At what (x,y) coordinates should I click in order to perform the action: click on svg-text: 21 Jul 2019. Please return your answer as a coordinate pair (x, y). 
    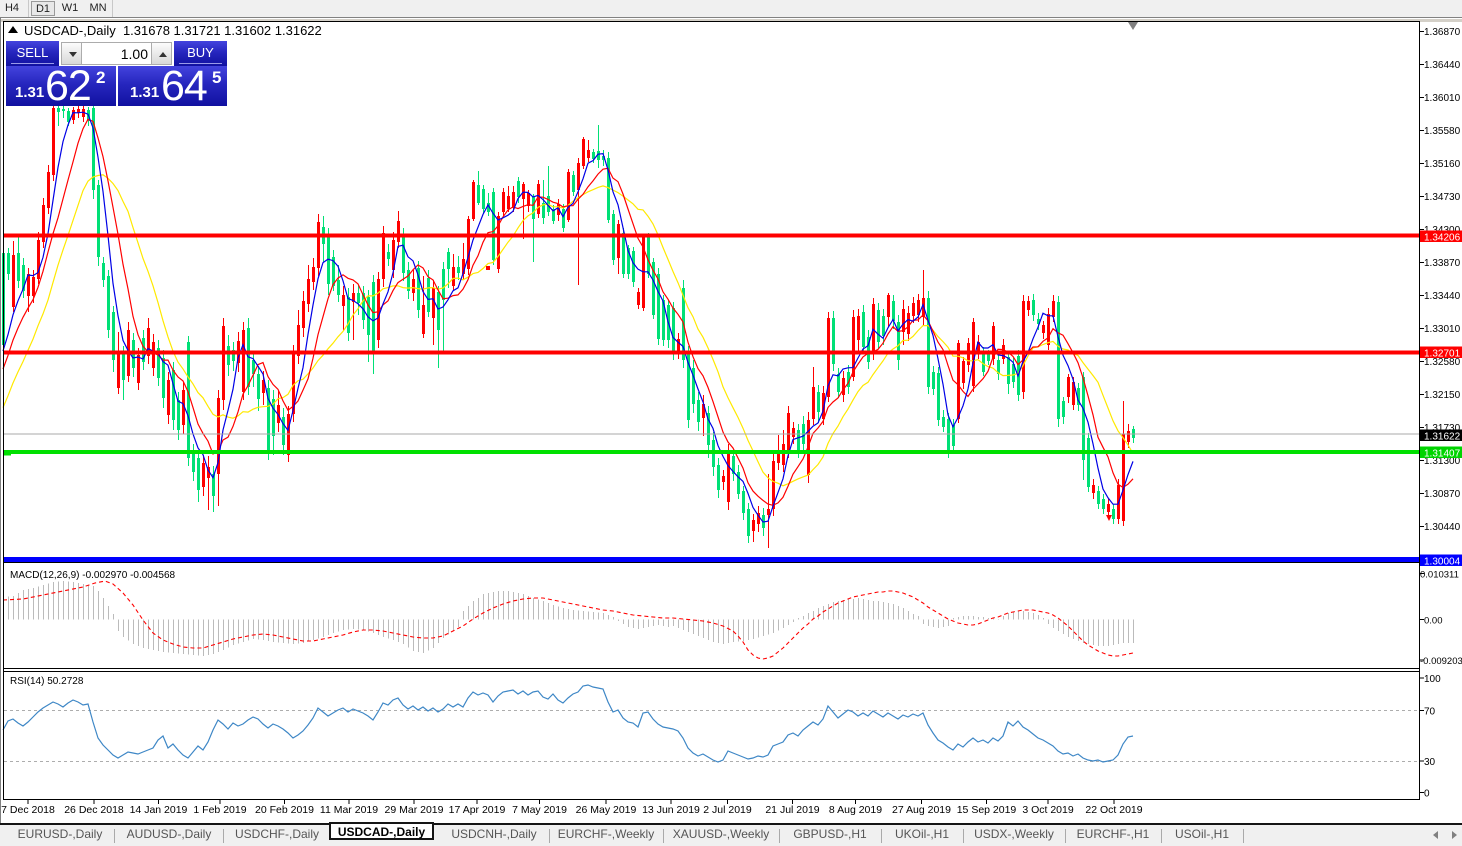
    Looking at the image, I should click on (792, 810).